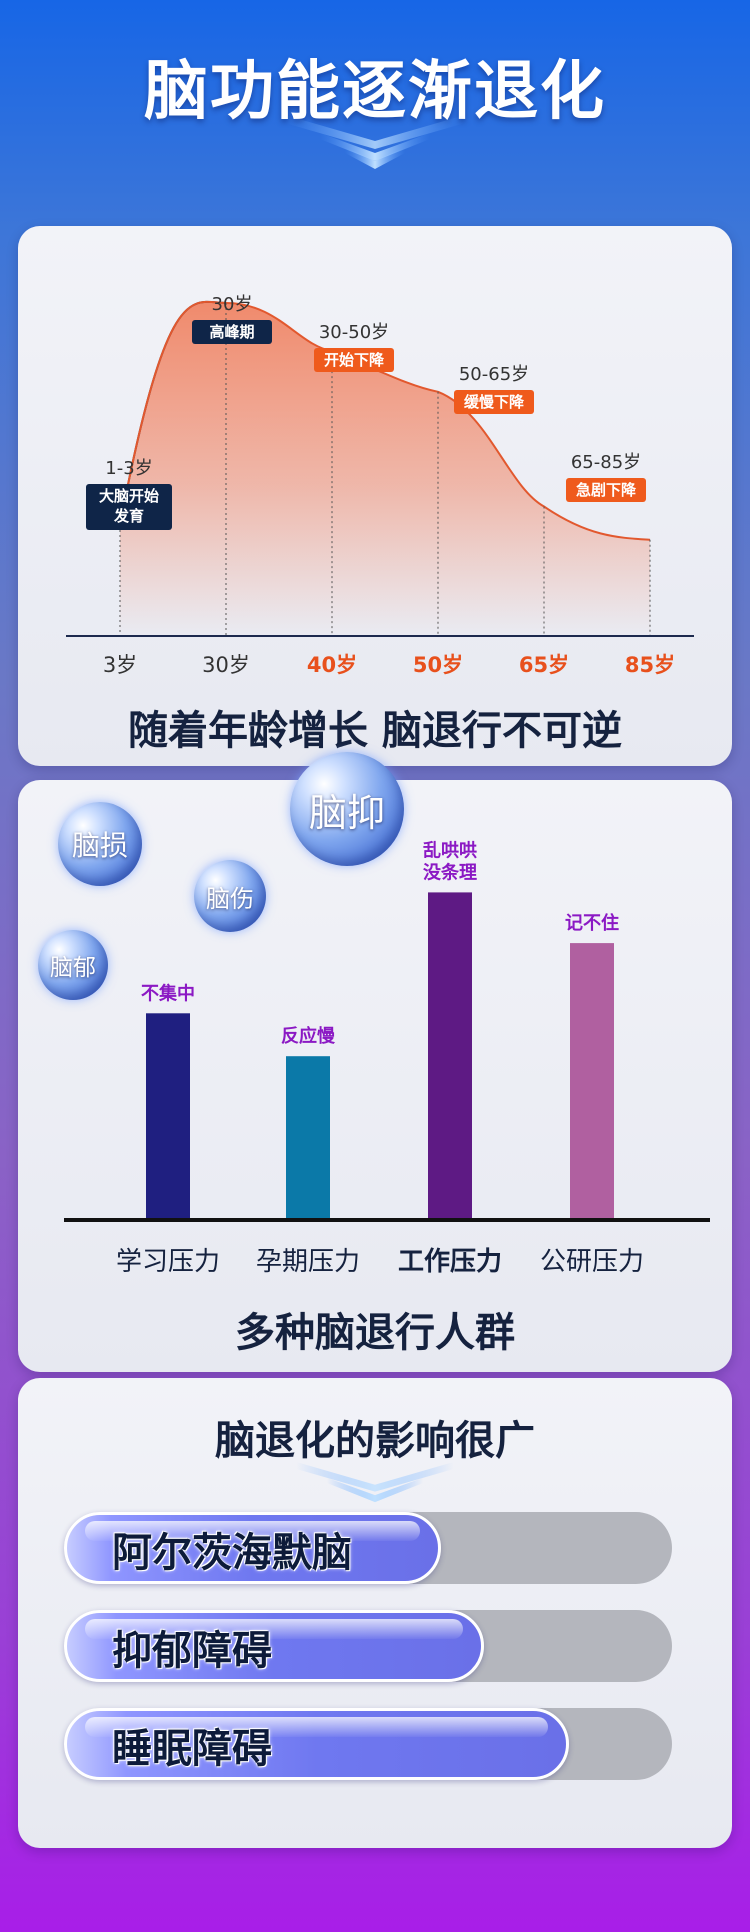  Describe the element at coordinates (168, 1262) in the screenshot. I see `x-tick-label: 学习压力` at that location.